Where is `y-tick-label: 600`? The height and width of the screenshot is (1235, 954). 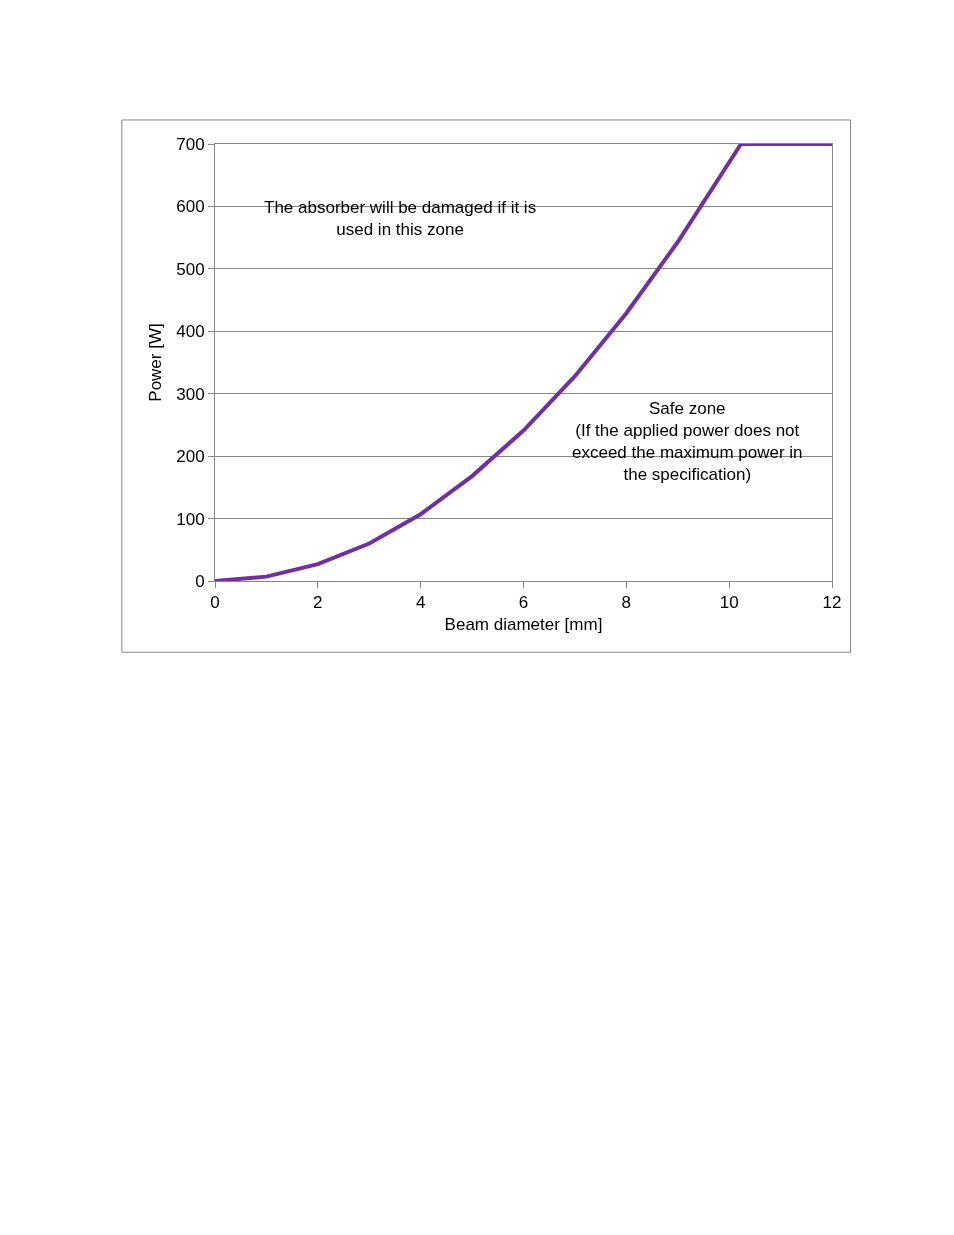
y-tick-label: 600 is located at coordinates (190, 207).